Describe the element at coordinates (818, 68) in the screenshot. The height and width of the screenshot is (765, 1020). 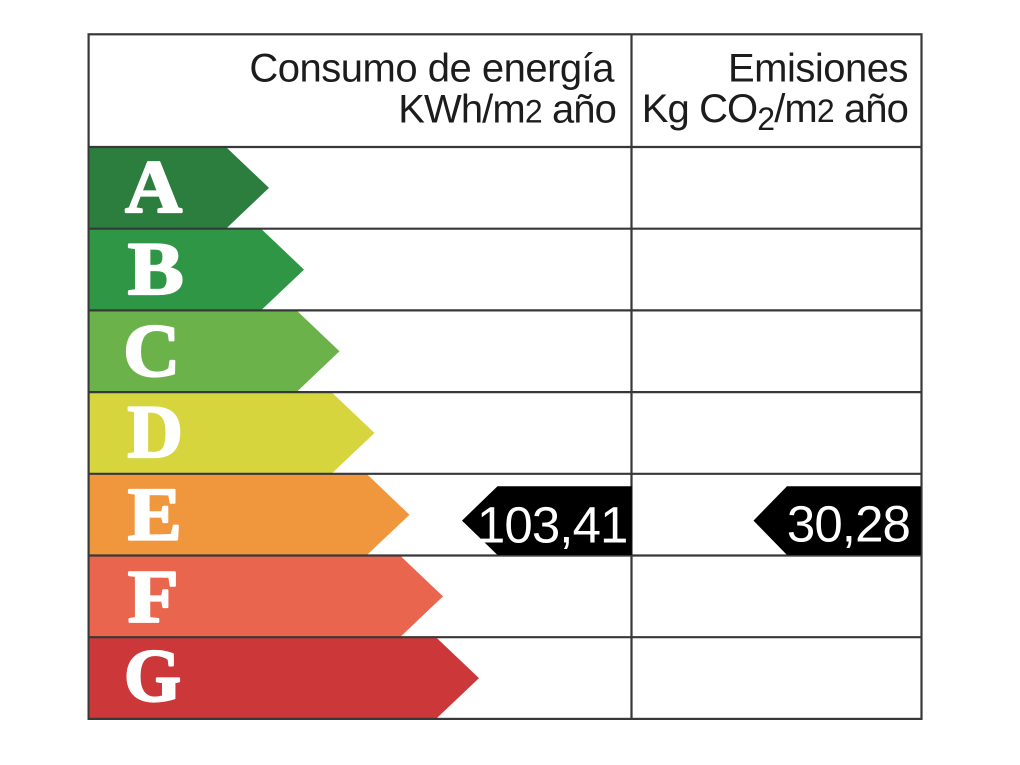
I see `svg-text: Emisiones` at that location.